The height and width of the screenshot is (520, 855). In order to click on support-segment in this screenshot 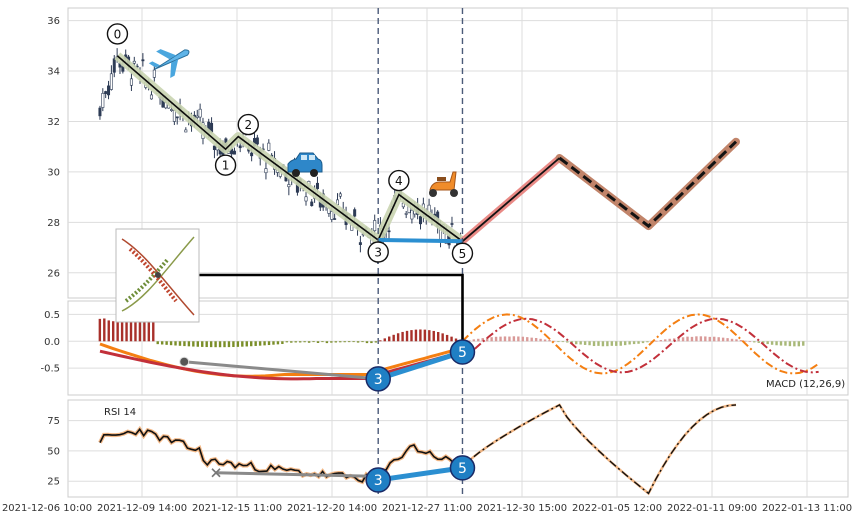, I will do `click(420, 241)`.